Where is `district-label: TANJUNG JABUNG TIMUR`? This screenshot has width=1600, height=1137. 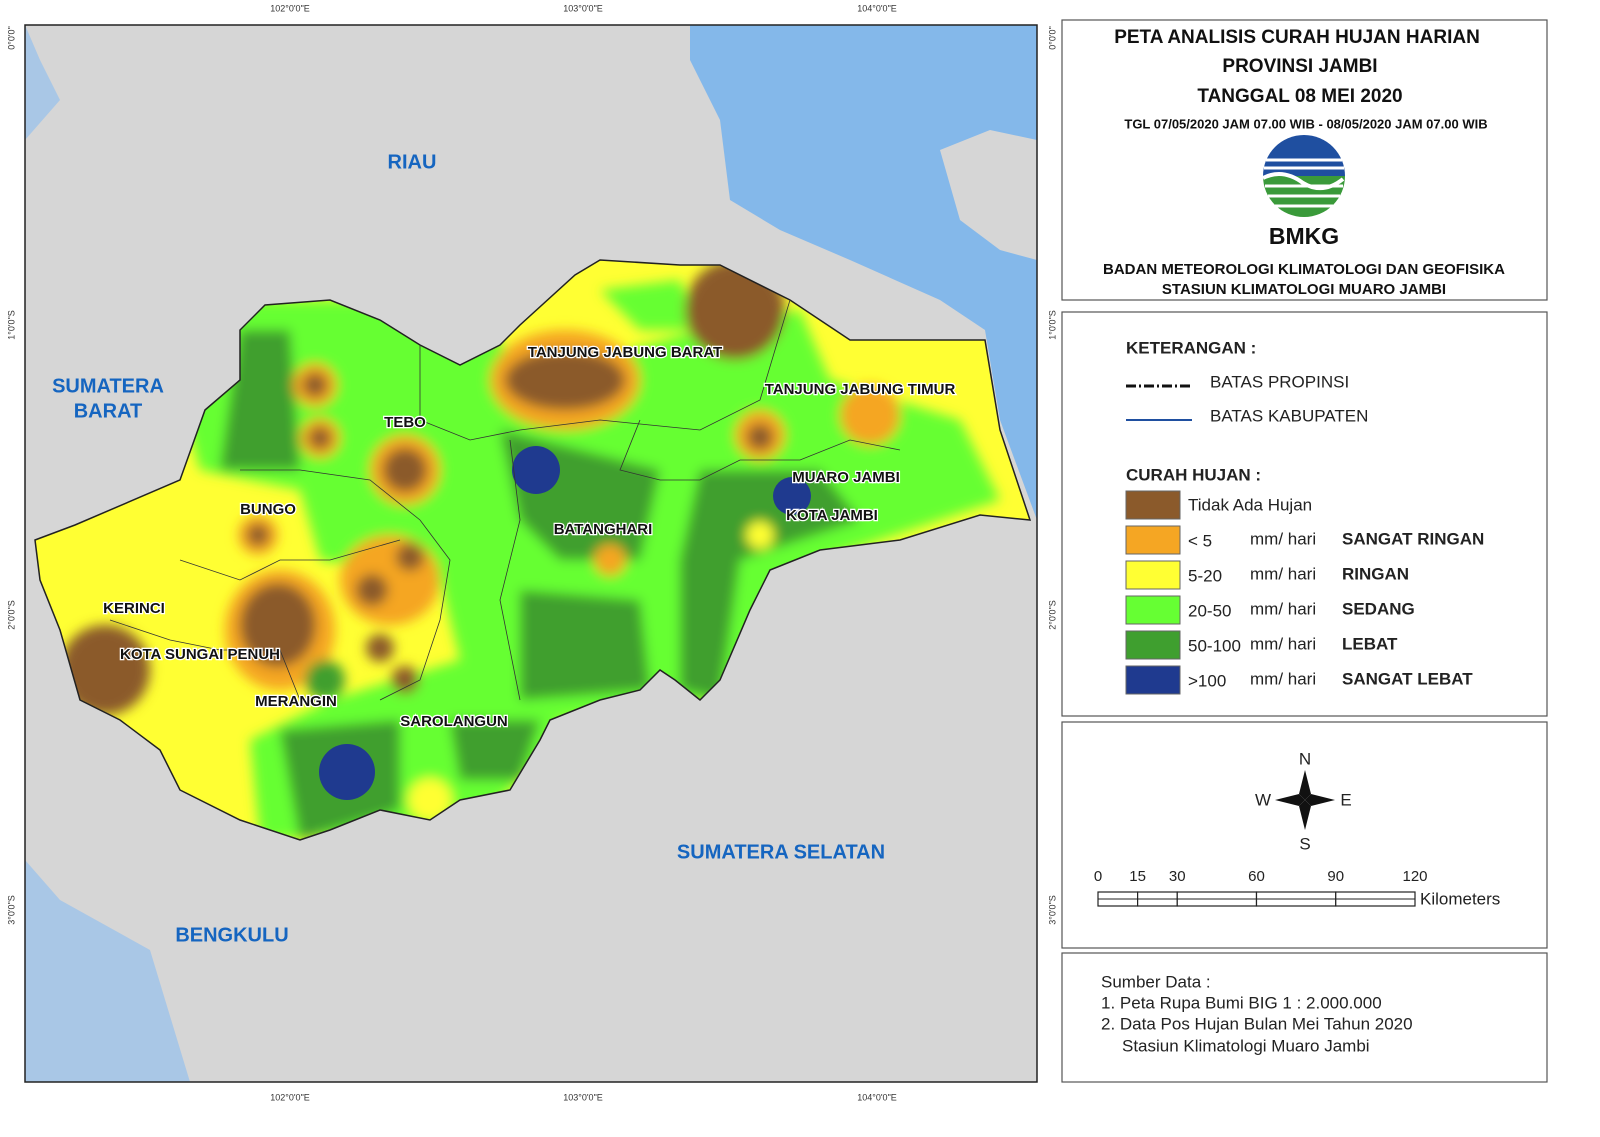 district-label: TANJUNG JABUNG TIMUR is located at coordinates (860, 389).